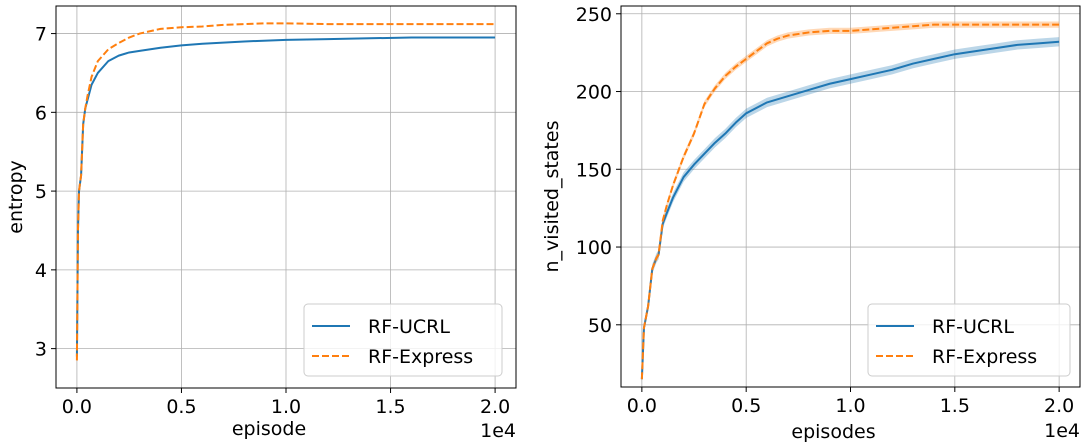  What do you see at coordinates (16, 197) in the screenshot?
I see `y-axis-label: entropy` at bounding box center [16, 197].